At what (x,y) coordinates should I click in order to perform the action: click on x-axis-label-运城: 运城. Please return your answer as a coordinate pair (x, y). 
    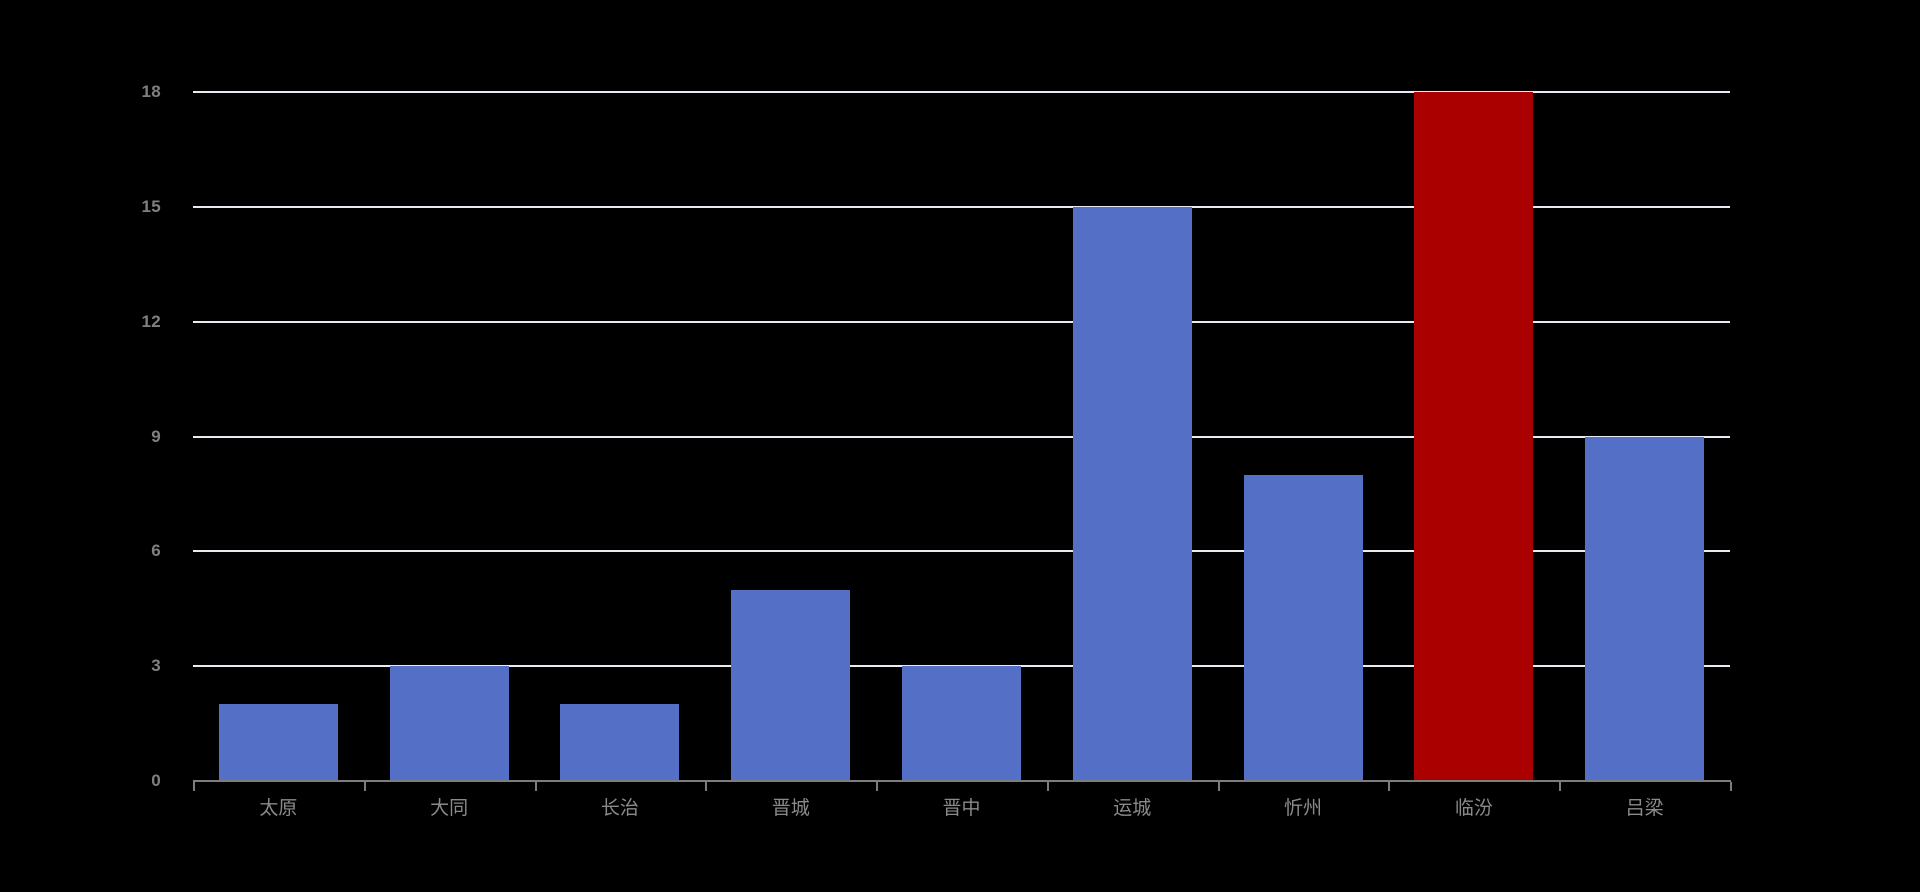
    Looking at the image, I should click on (1132, 808).